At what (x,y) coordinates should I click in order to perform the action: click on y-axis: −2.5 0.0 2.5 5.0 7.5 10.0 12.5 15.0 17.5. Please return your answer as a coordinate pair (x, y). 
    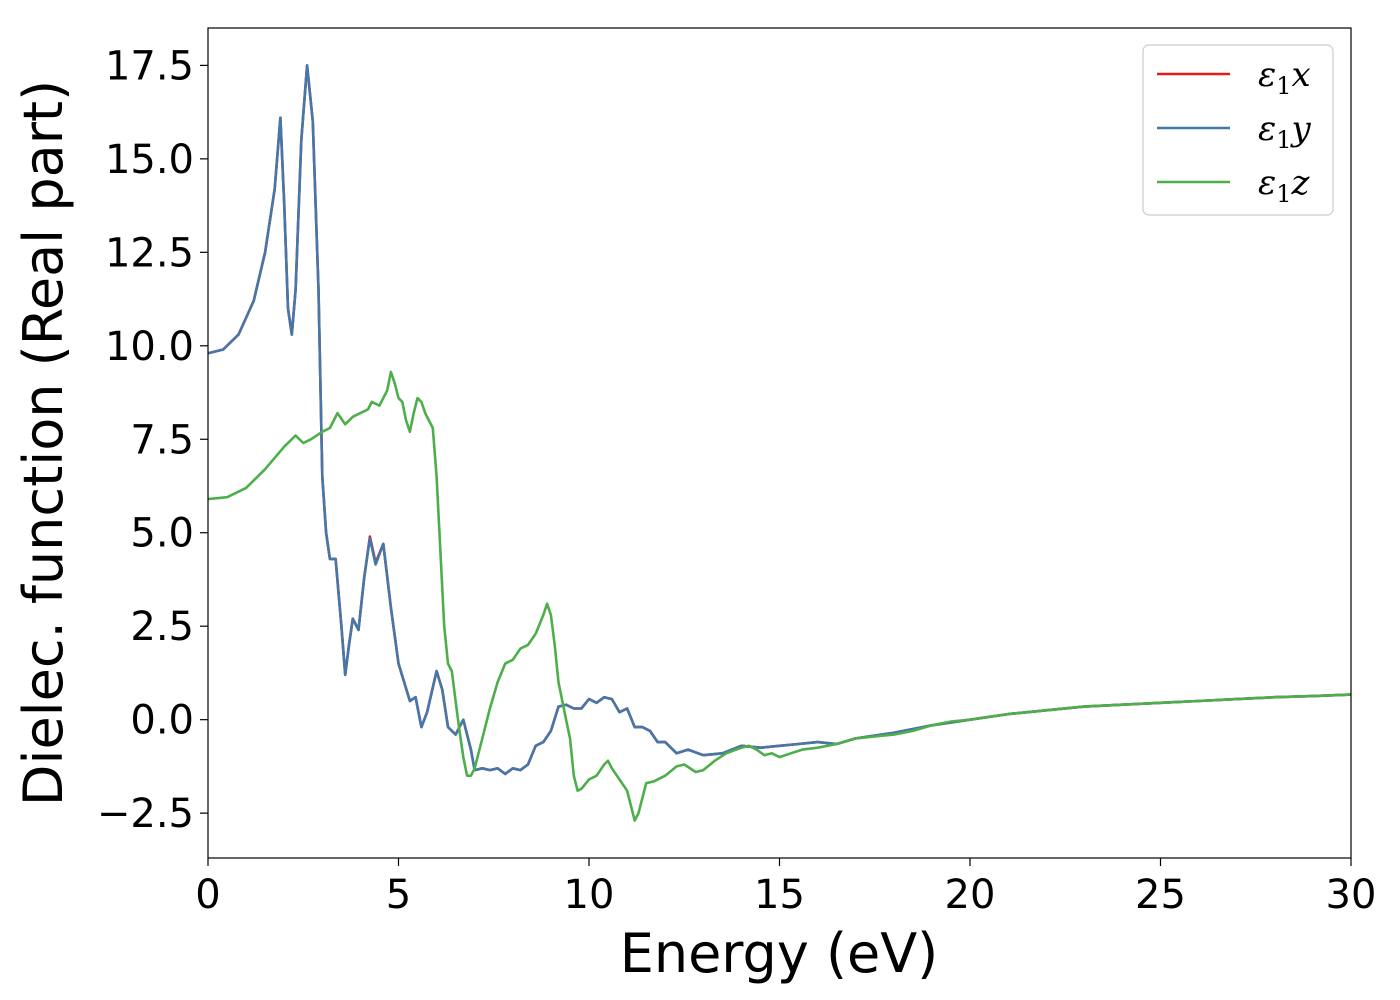
    Looking at the image, I should click on (152, 440).